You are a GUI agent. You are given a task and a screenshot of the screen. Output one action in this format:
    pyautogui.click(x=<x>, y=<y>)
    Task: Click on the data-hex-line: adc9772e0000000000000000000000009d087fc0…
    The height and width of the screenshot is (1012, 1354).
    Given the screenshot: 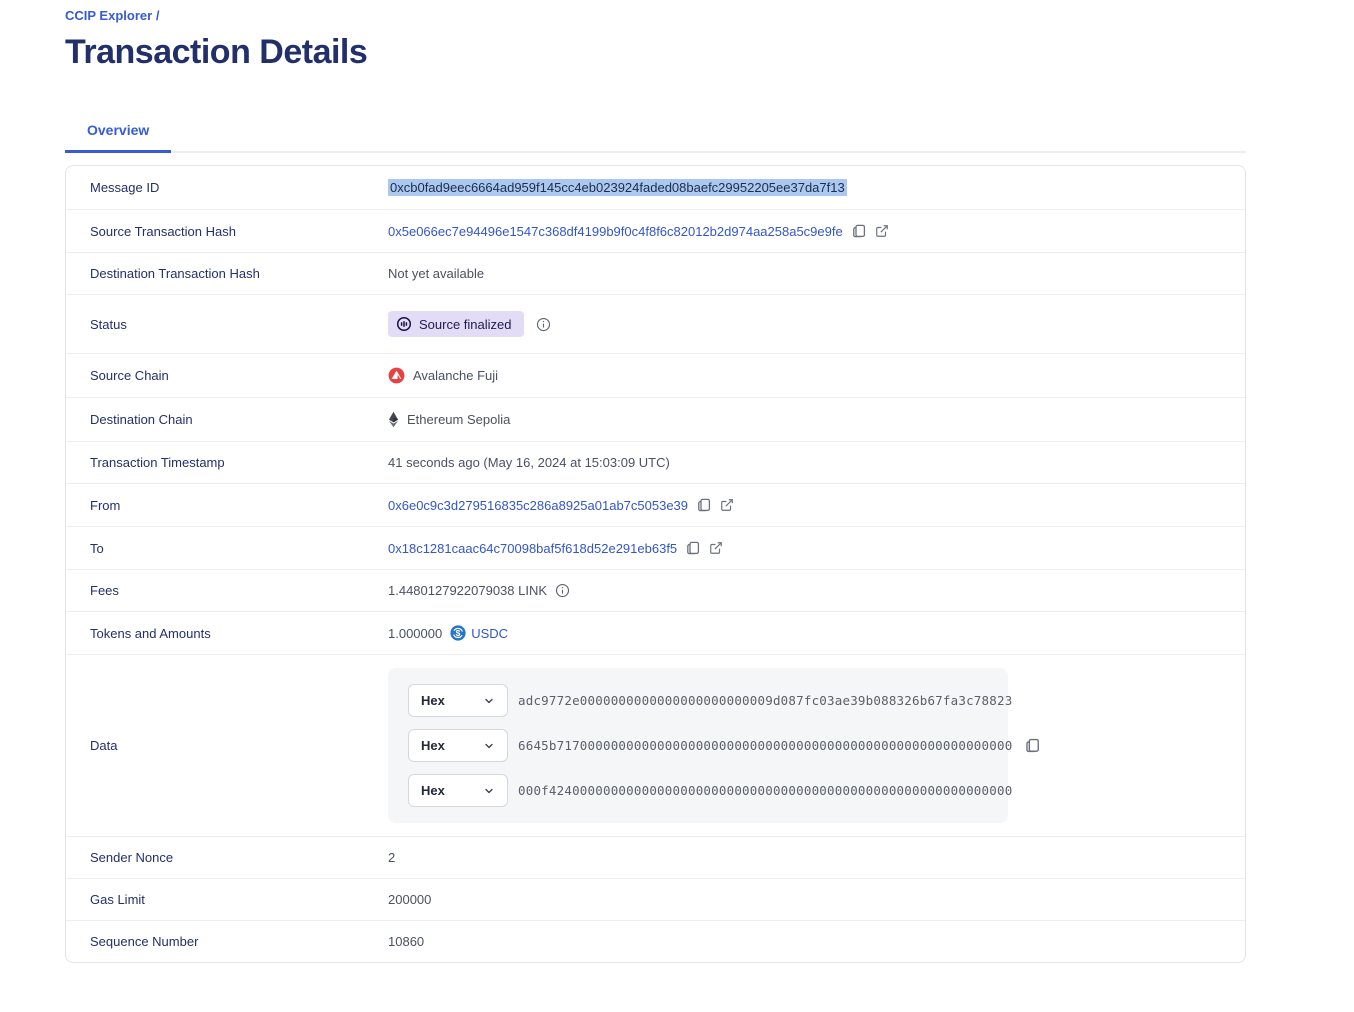 What is the action you would take?
    pyautogui.click(x=765, y=700)
    